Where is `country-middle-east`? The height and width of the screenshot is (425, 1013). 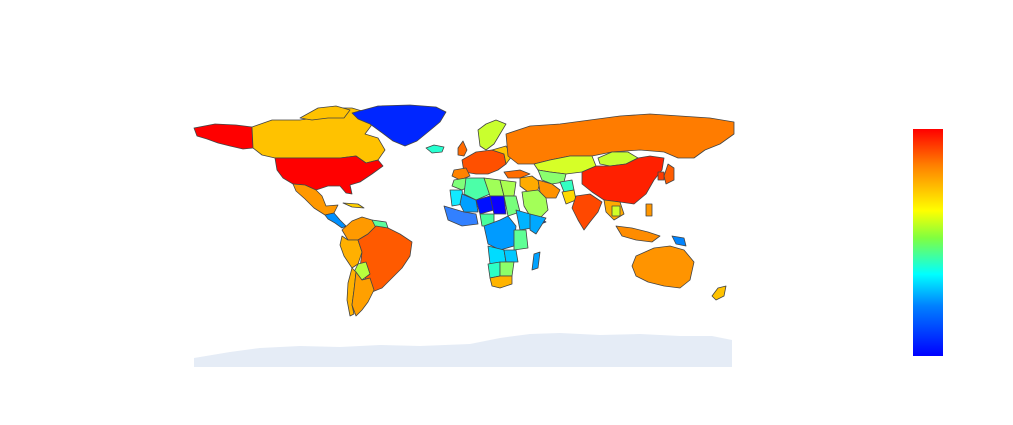
country-middle-east is located at coordinates (530, 184).